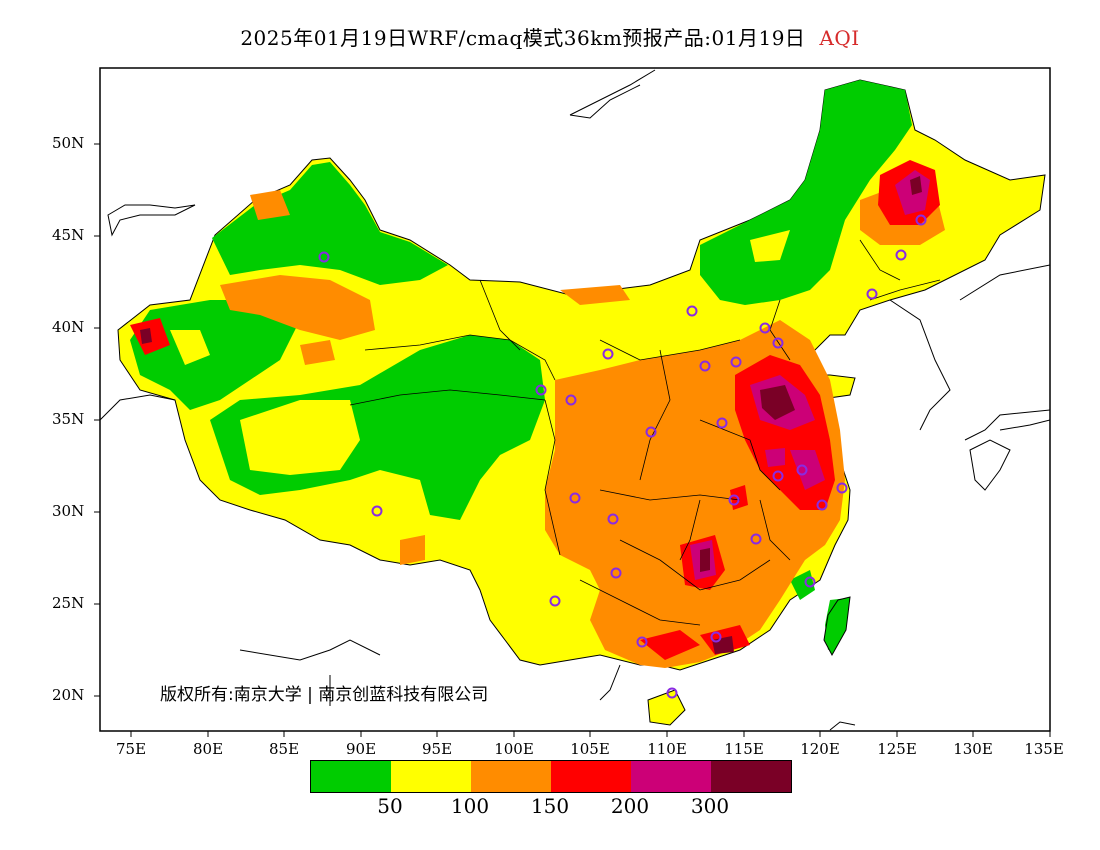 Image resolution: width=1100 pixels, height=850 pixels. Describe the element at coordinates (390, 806) in the screenshot. I see `legend-label-50: 50` at that location.